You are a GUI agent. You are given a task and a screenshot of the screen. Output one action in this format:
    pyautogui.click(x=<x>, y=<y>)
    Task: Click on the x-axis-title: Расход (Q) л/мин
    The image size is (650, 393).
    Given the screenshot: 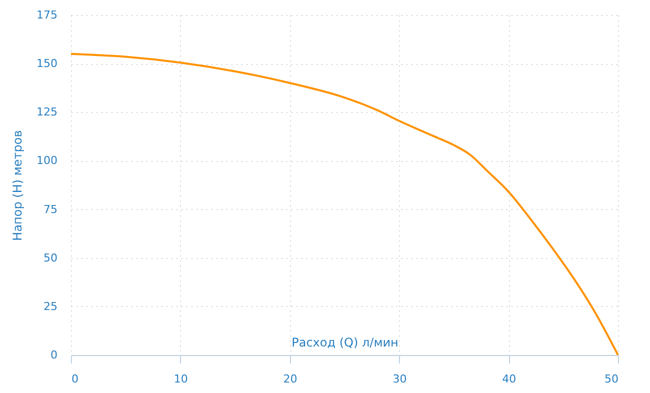 What is the action you would take?
    pyautogui.click(x=345, y=343)
    